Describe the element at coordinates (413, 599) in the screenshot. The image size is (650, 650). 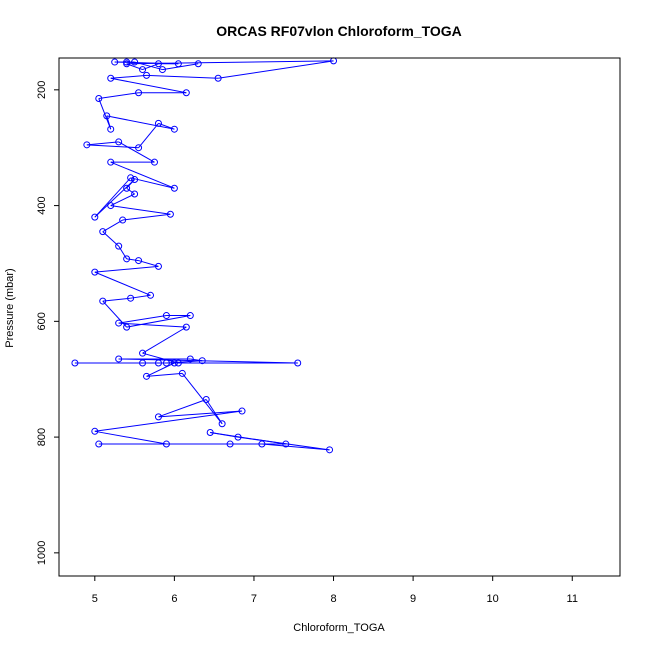
I see `x-tick-label: 9` at that location.